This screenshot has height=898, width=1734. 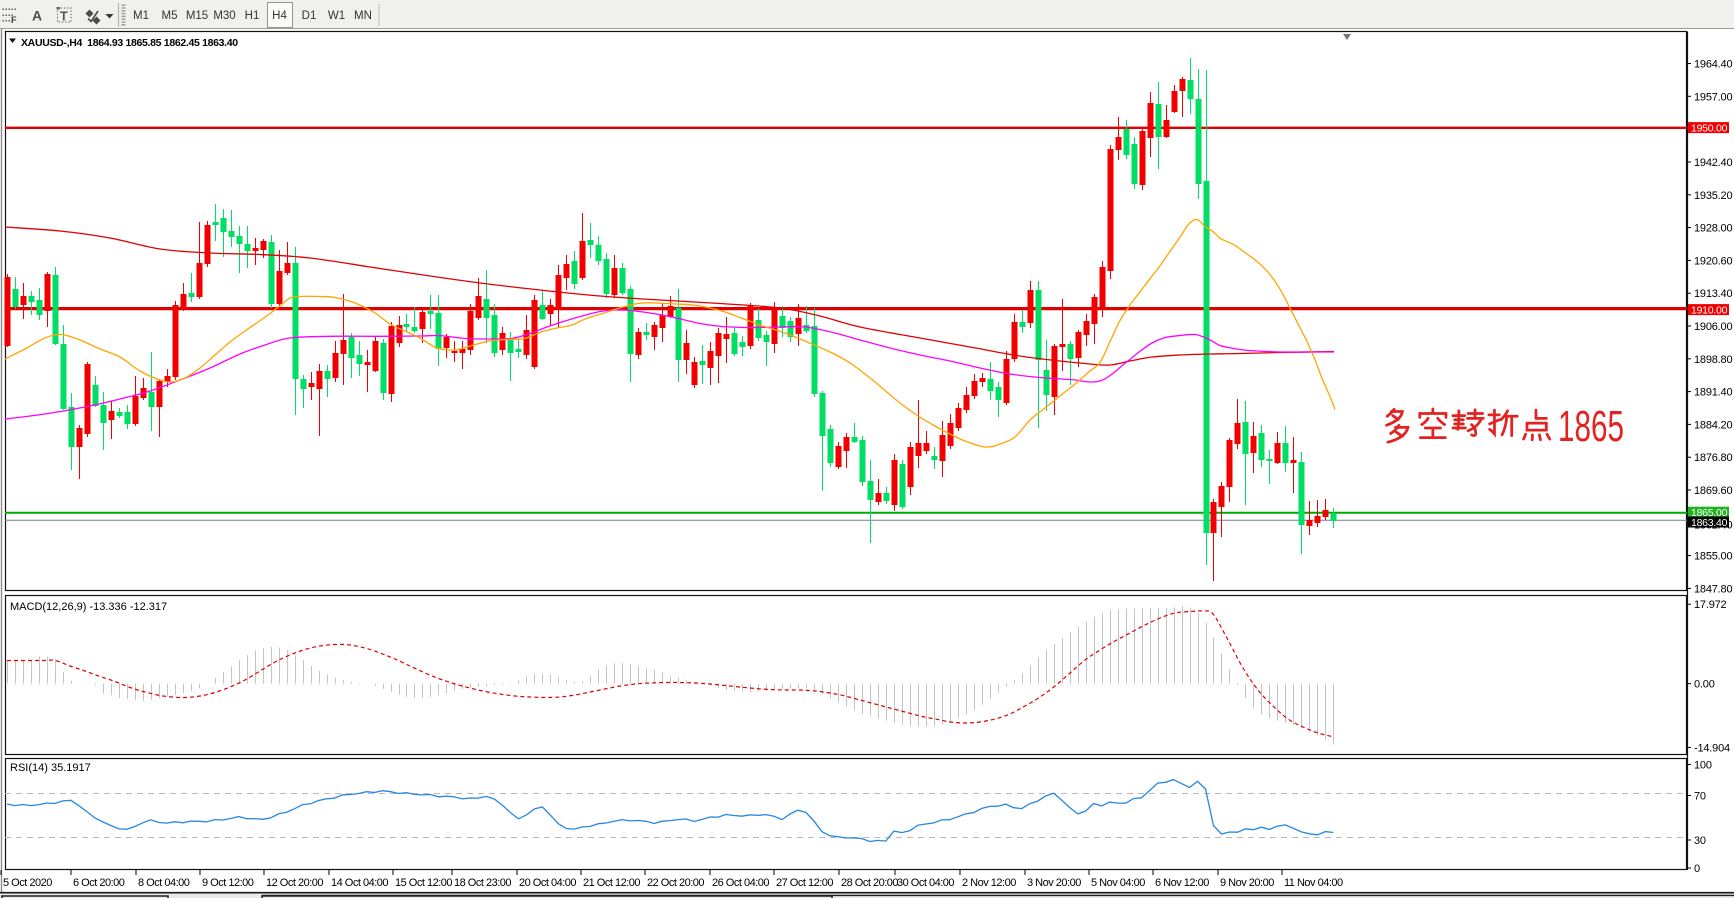 What do you see at coordinates (1712, 748) in the screenshot?
I see `svg-text: -14.904` at bounding box center [1712, 748].